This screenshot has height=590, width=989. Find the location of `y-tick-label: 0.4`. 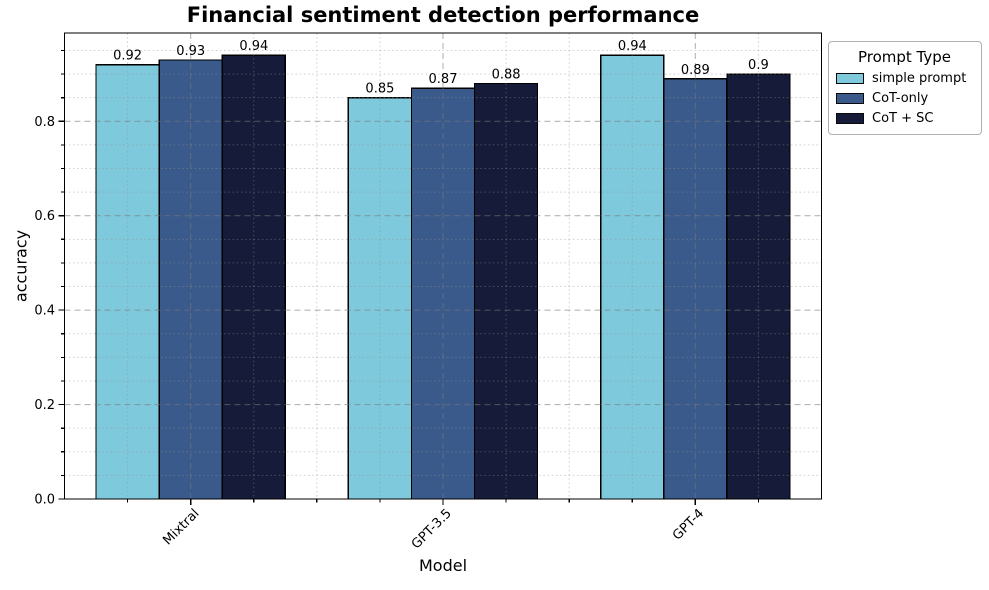

y-tick-label: 0.4 is located at coordinates (44, 311).